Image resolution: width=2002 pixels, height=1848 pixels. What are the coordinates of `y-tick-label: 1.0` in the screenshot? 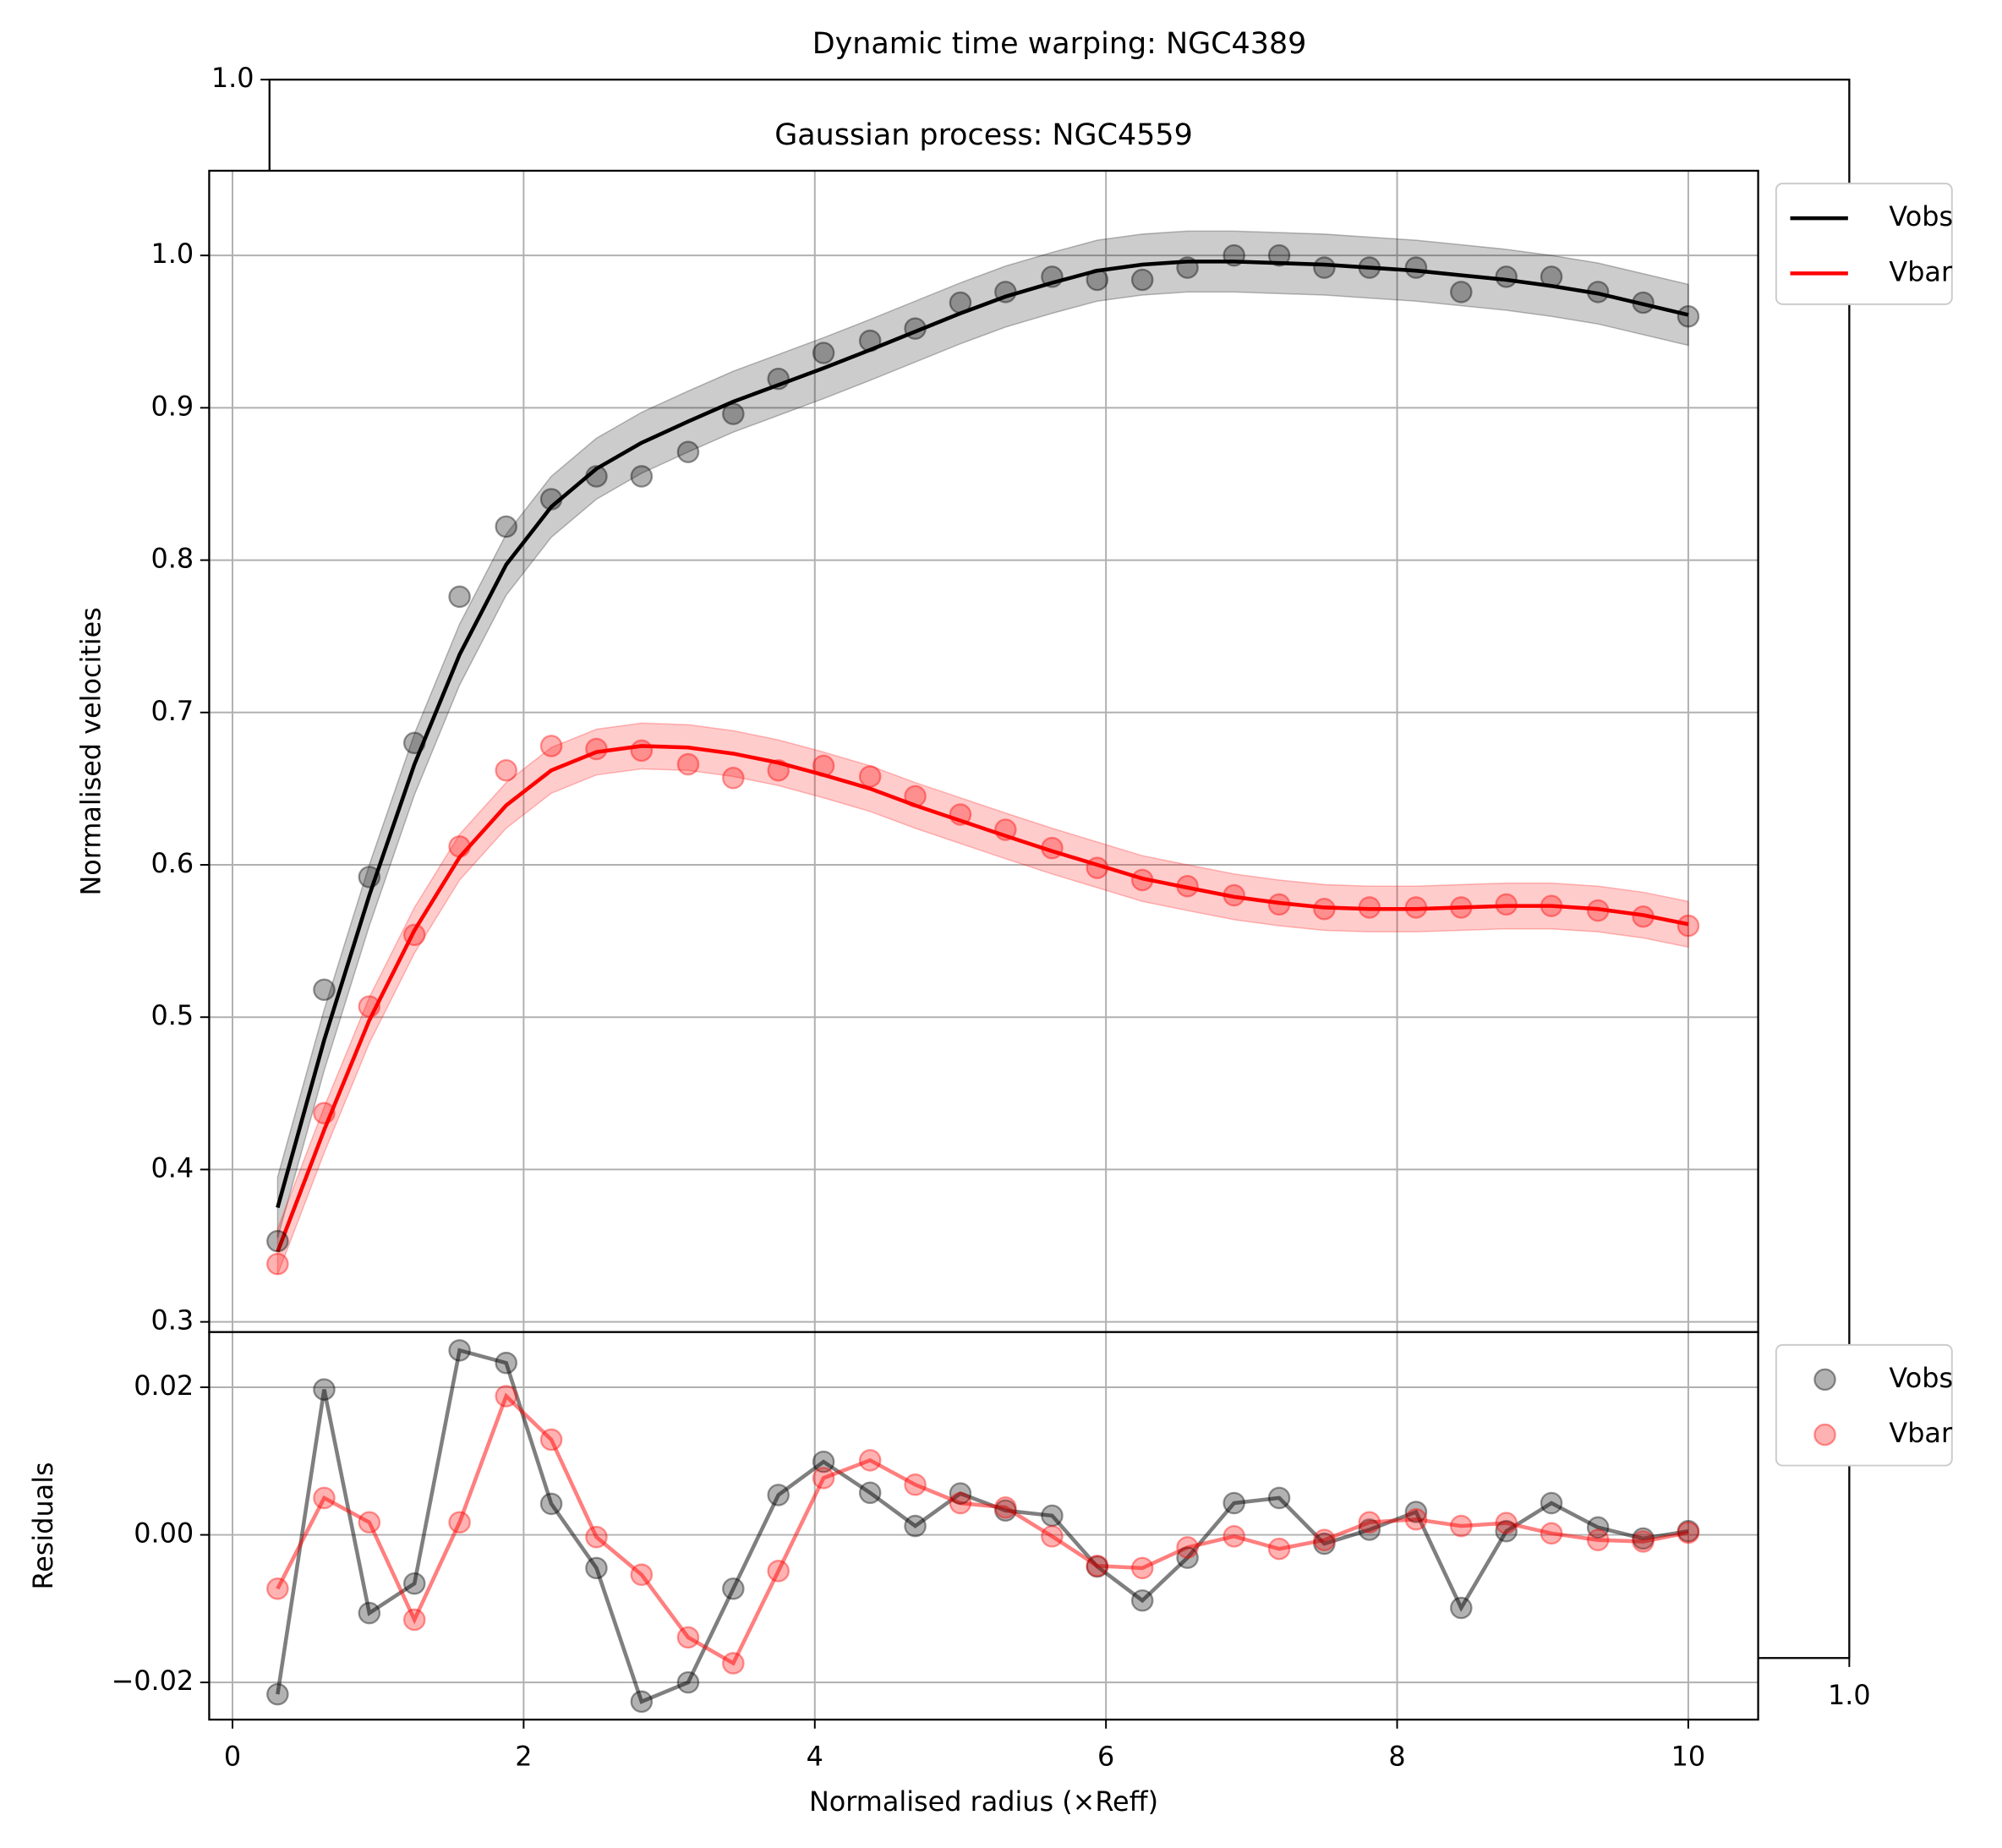 It's located at (172, 254).